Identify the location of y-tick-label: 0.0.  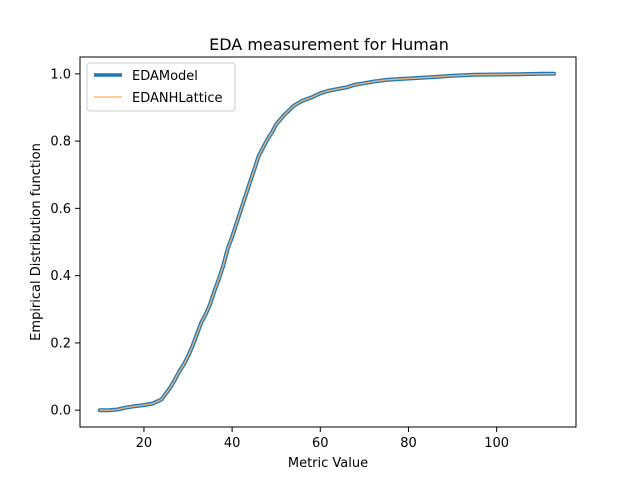
(60, 411).